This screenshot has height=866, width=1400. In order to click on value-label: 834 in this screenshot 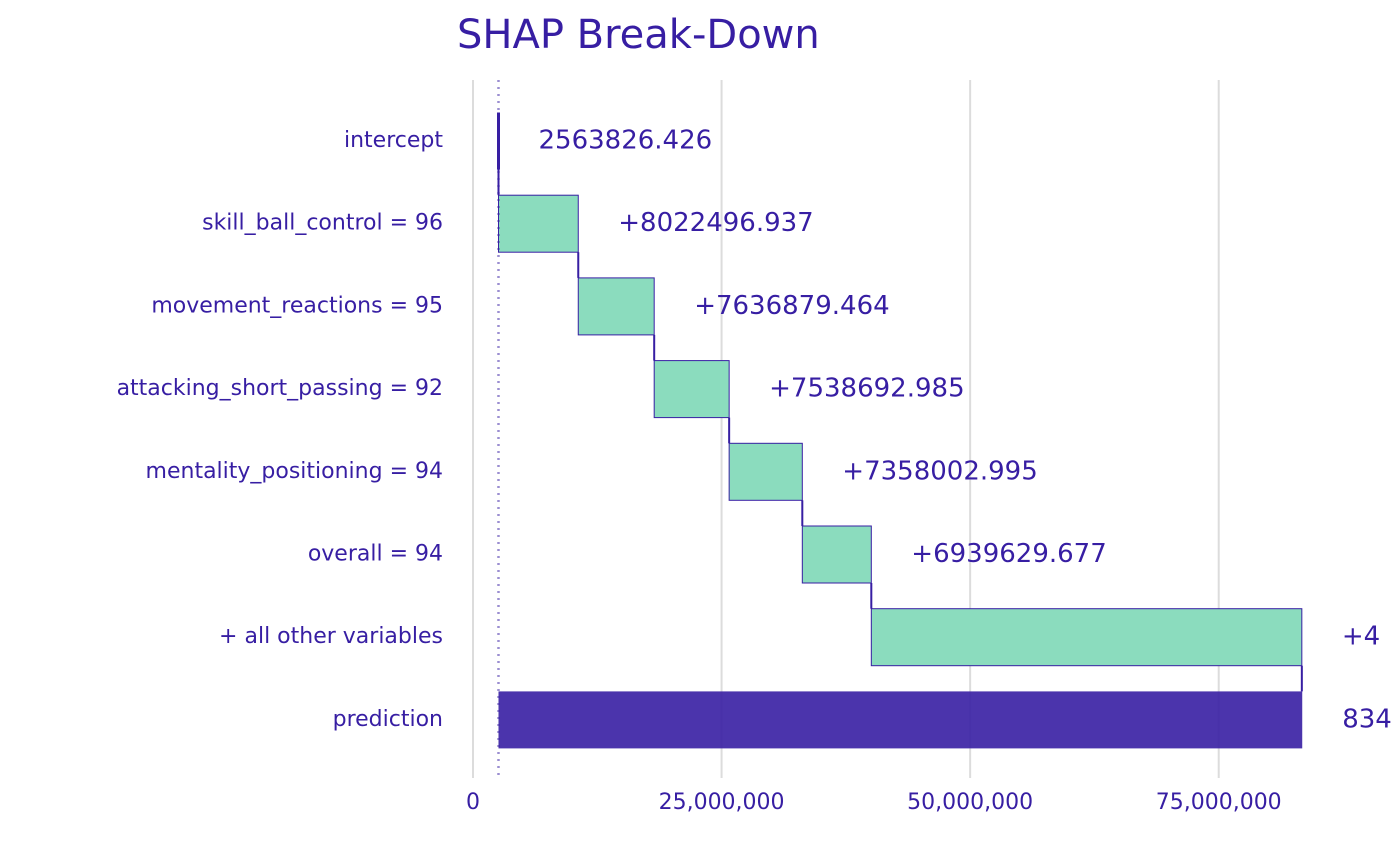, I will do `click(1367, 719)`.